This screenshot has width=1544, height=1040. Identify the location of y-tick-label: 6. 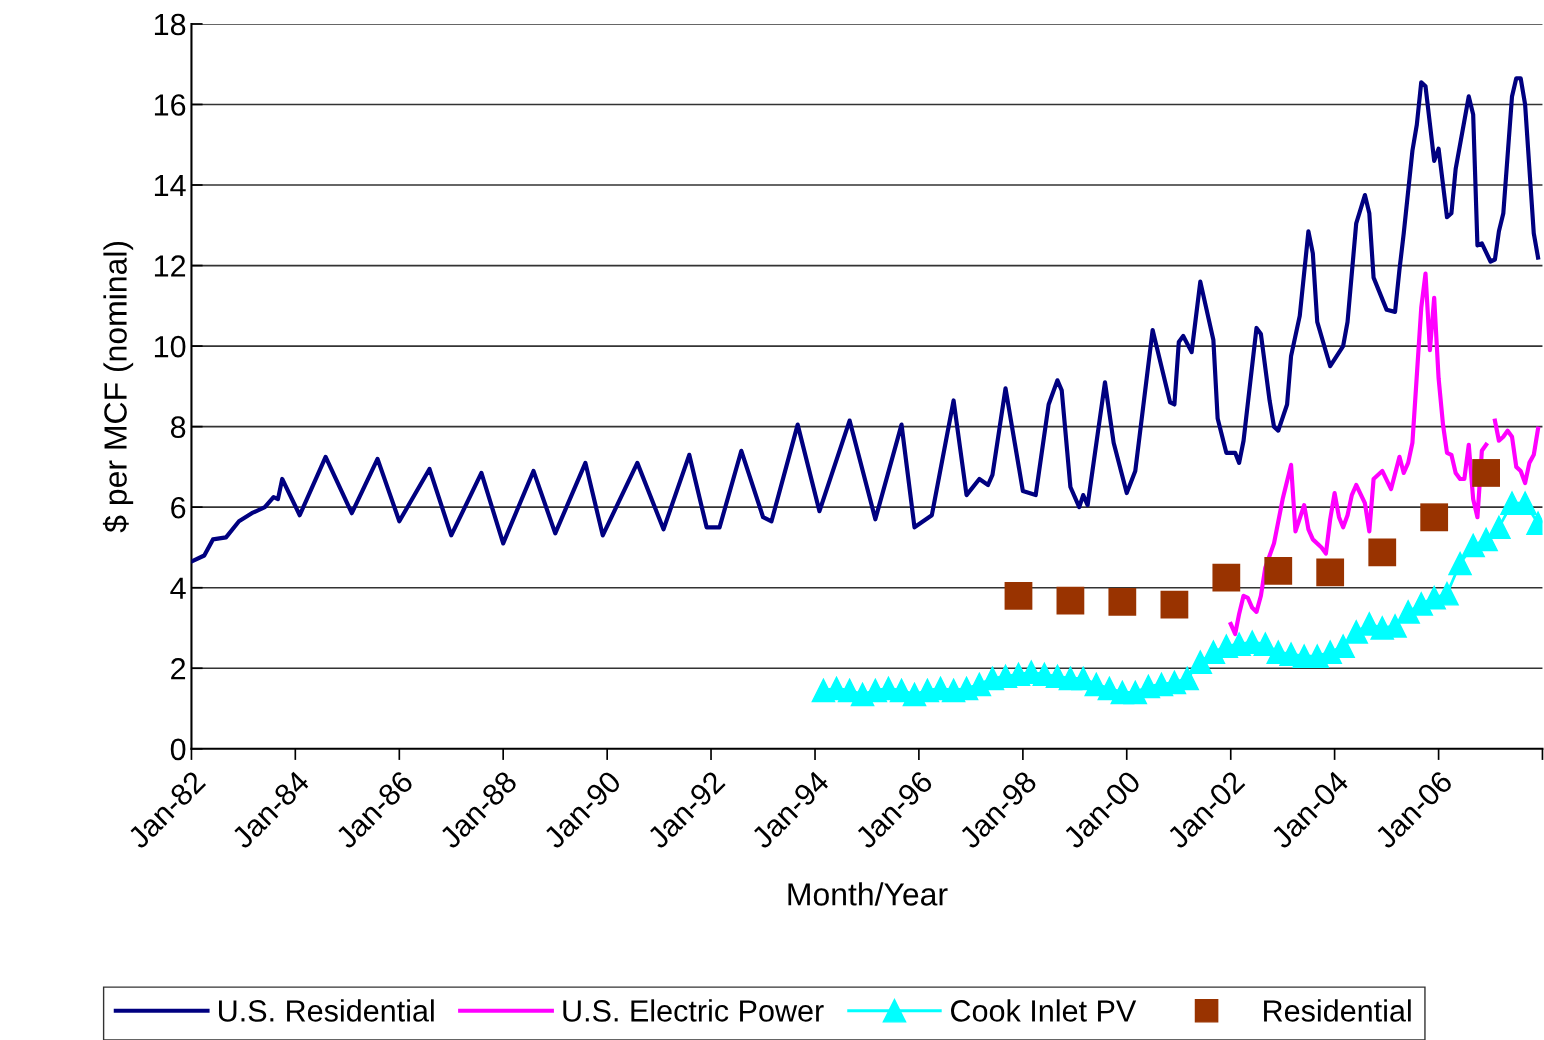
(178, 507).